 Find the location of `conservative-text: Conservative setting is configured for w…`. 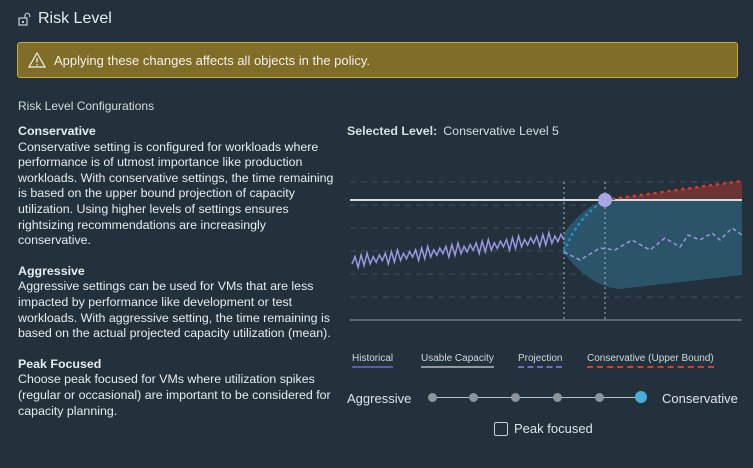

conservative-text: Conservative setting is configured for w… is located at coordinates (176, 193).